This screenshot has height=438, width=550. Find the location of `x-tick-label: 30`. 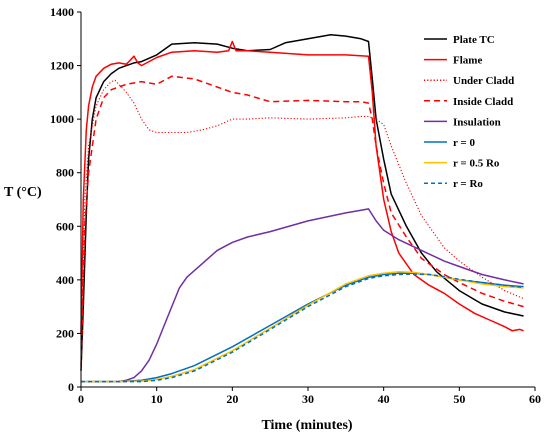

x-tick-label: 30 is located at coordinates (308, 399).